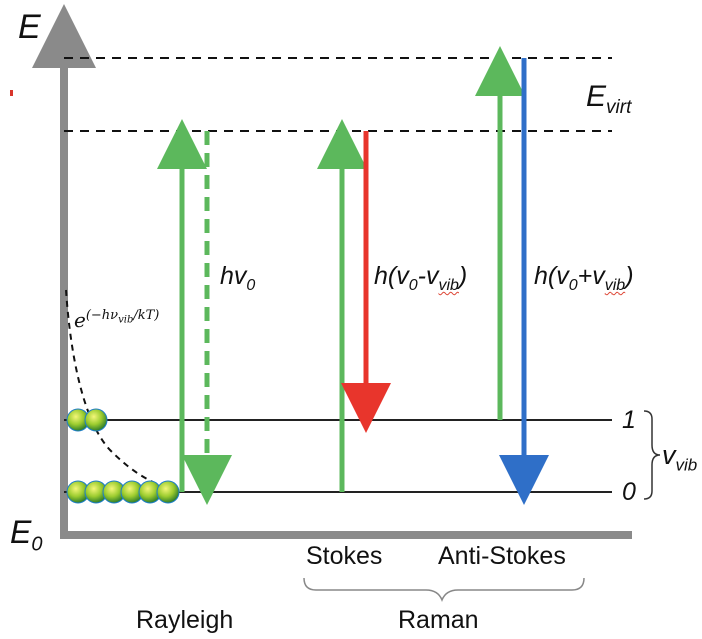 The image size is (702, 639). Describe the element at coordinates (29, 27) in the screenshot. I see `energy-axis-label: E` at that location.